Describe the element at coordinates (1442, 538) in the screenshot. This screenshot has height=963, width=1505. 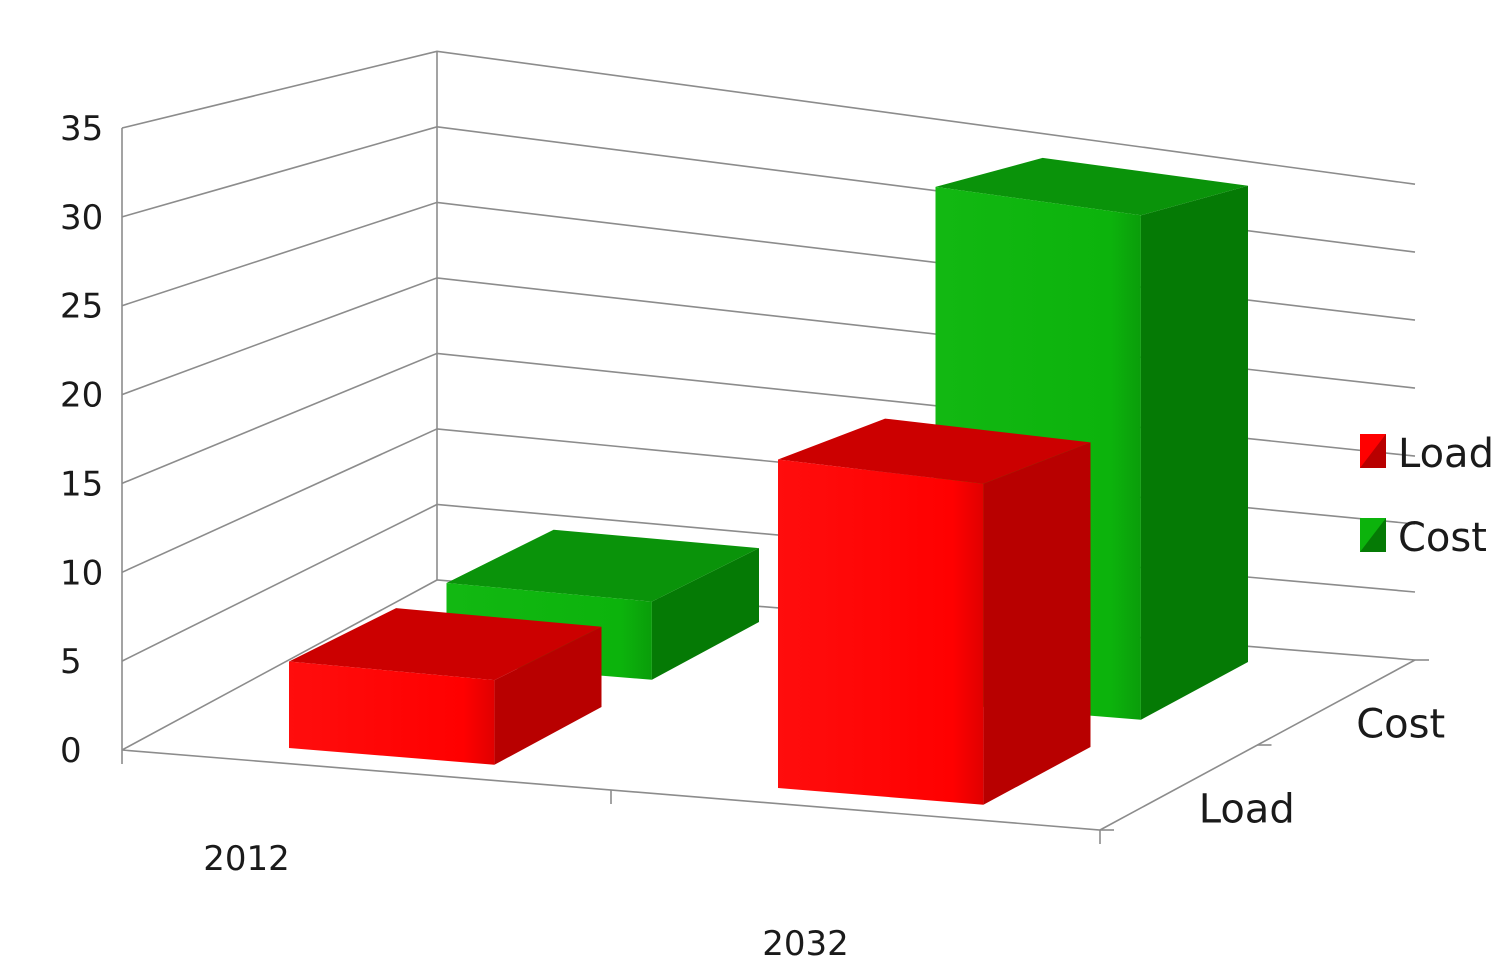
I see `legend-label-cost: Cost` at that location.